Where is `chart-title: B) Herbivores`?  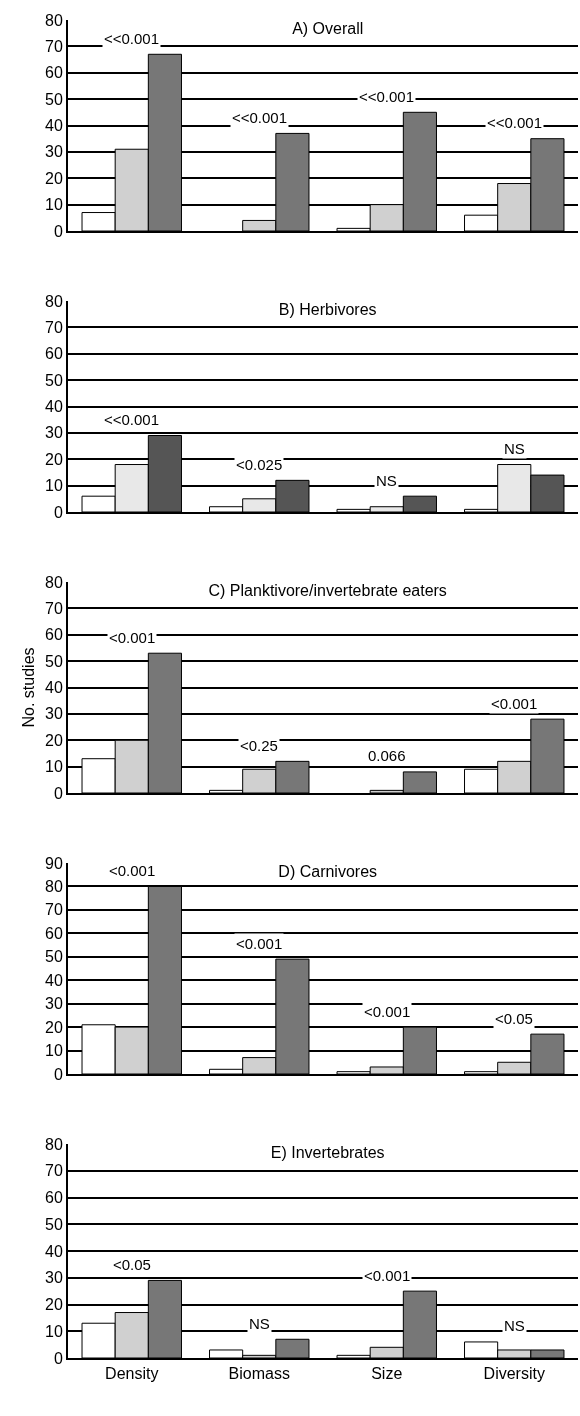
chart-title: B) Herbivores is located at coordinates (327, 310).